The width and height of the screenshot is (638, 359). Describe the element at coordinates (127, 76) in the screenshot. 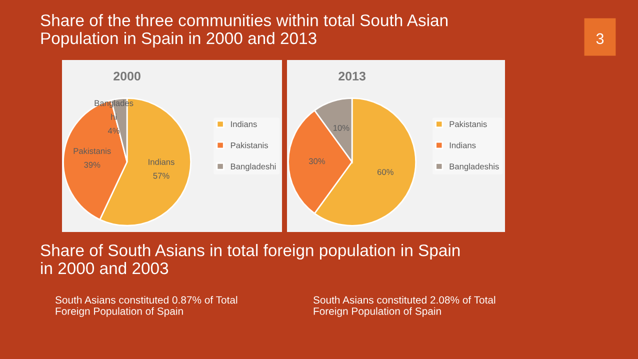

I see `chart-title: 2000` at that location.